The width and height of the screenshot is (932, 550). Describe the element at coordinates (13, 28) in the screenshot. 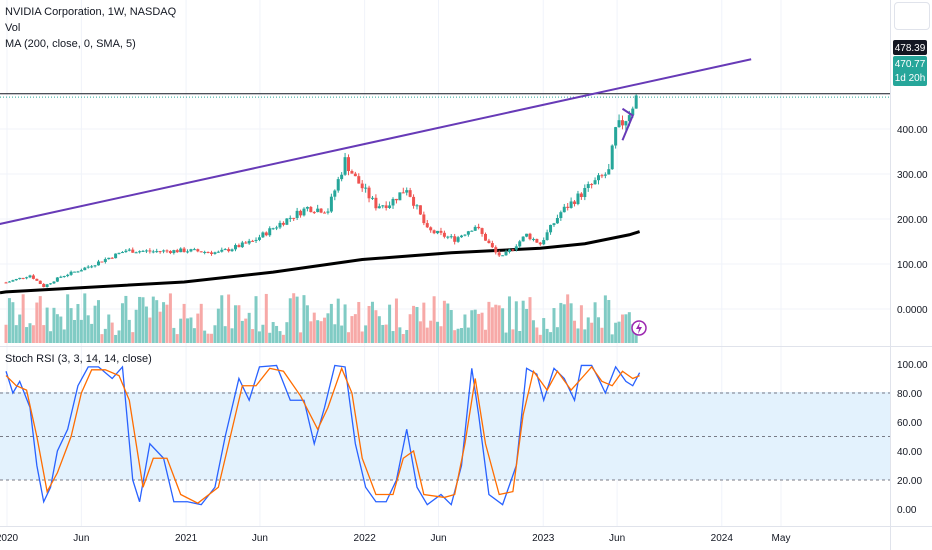

I see `volume-legend: Vol` at that location.